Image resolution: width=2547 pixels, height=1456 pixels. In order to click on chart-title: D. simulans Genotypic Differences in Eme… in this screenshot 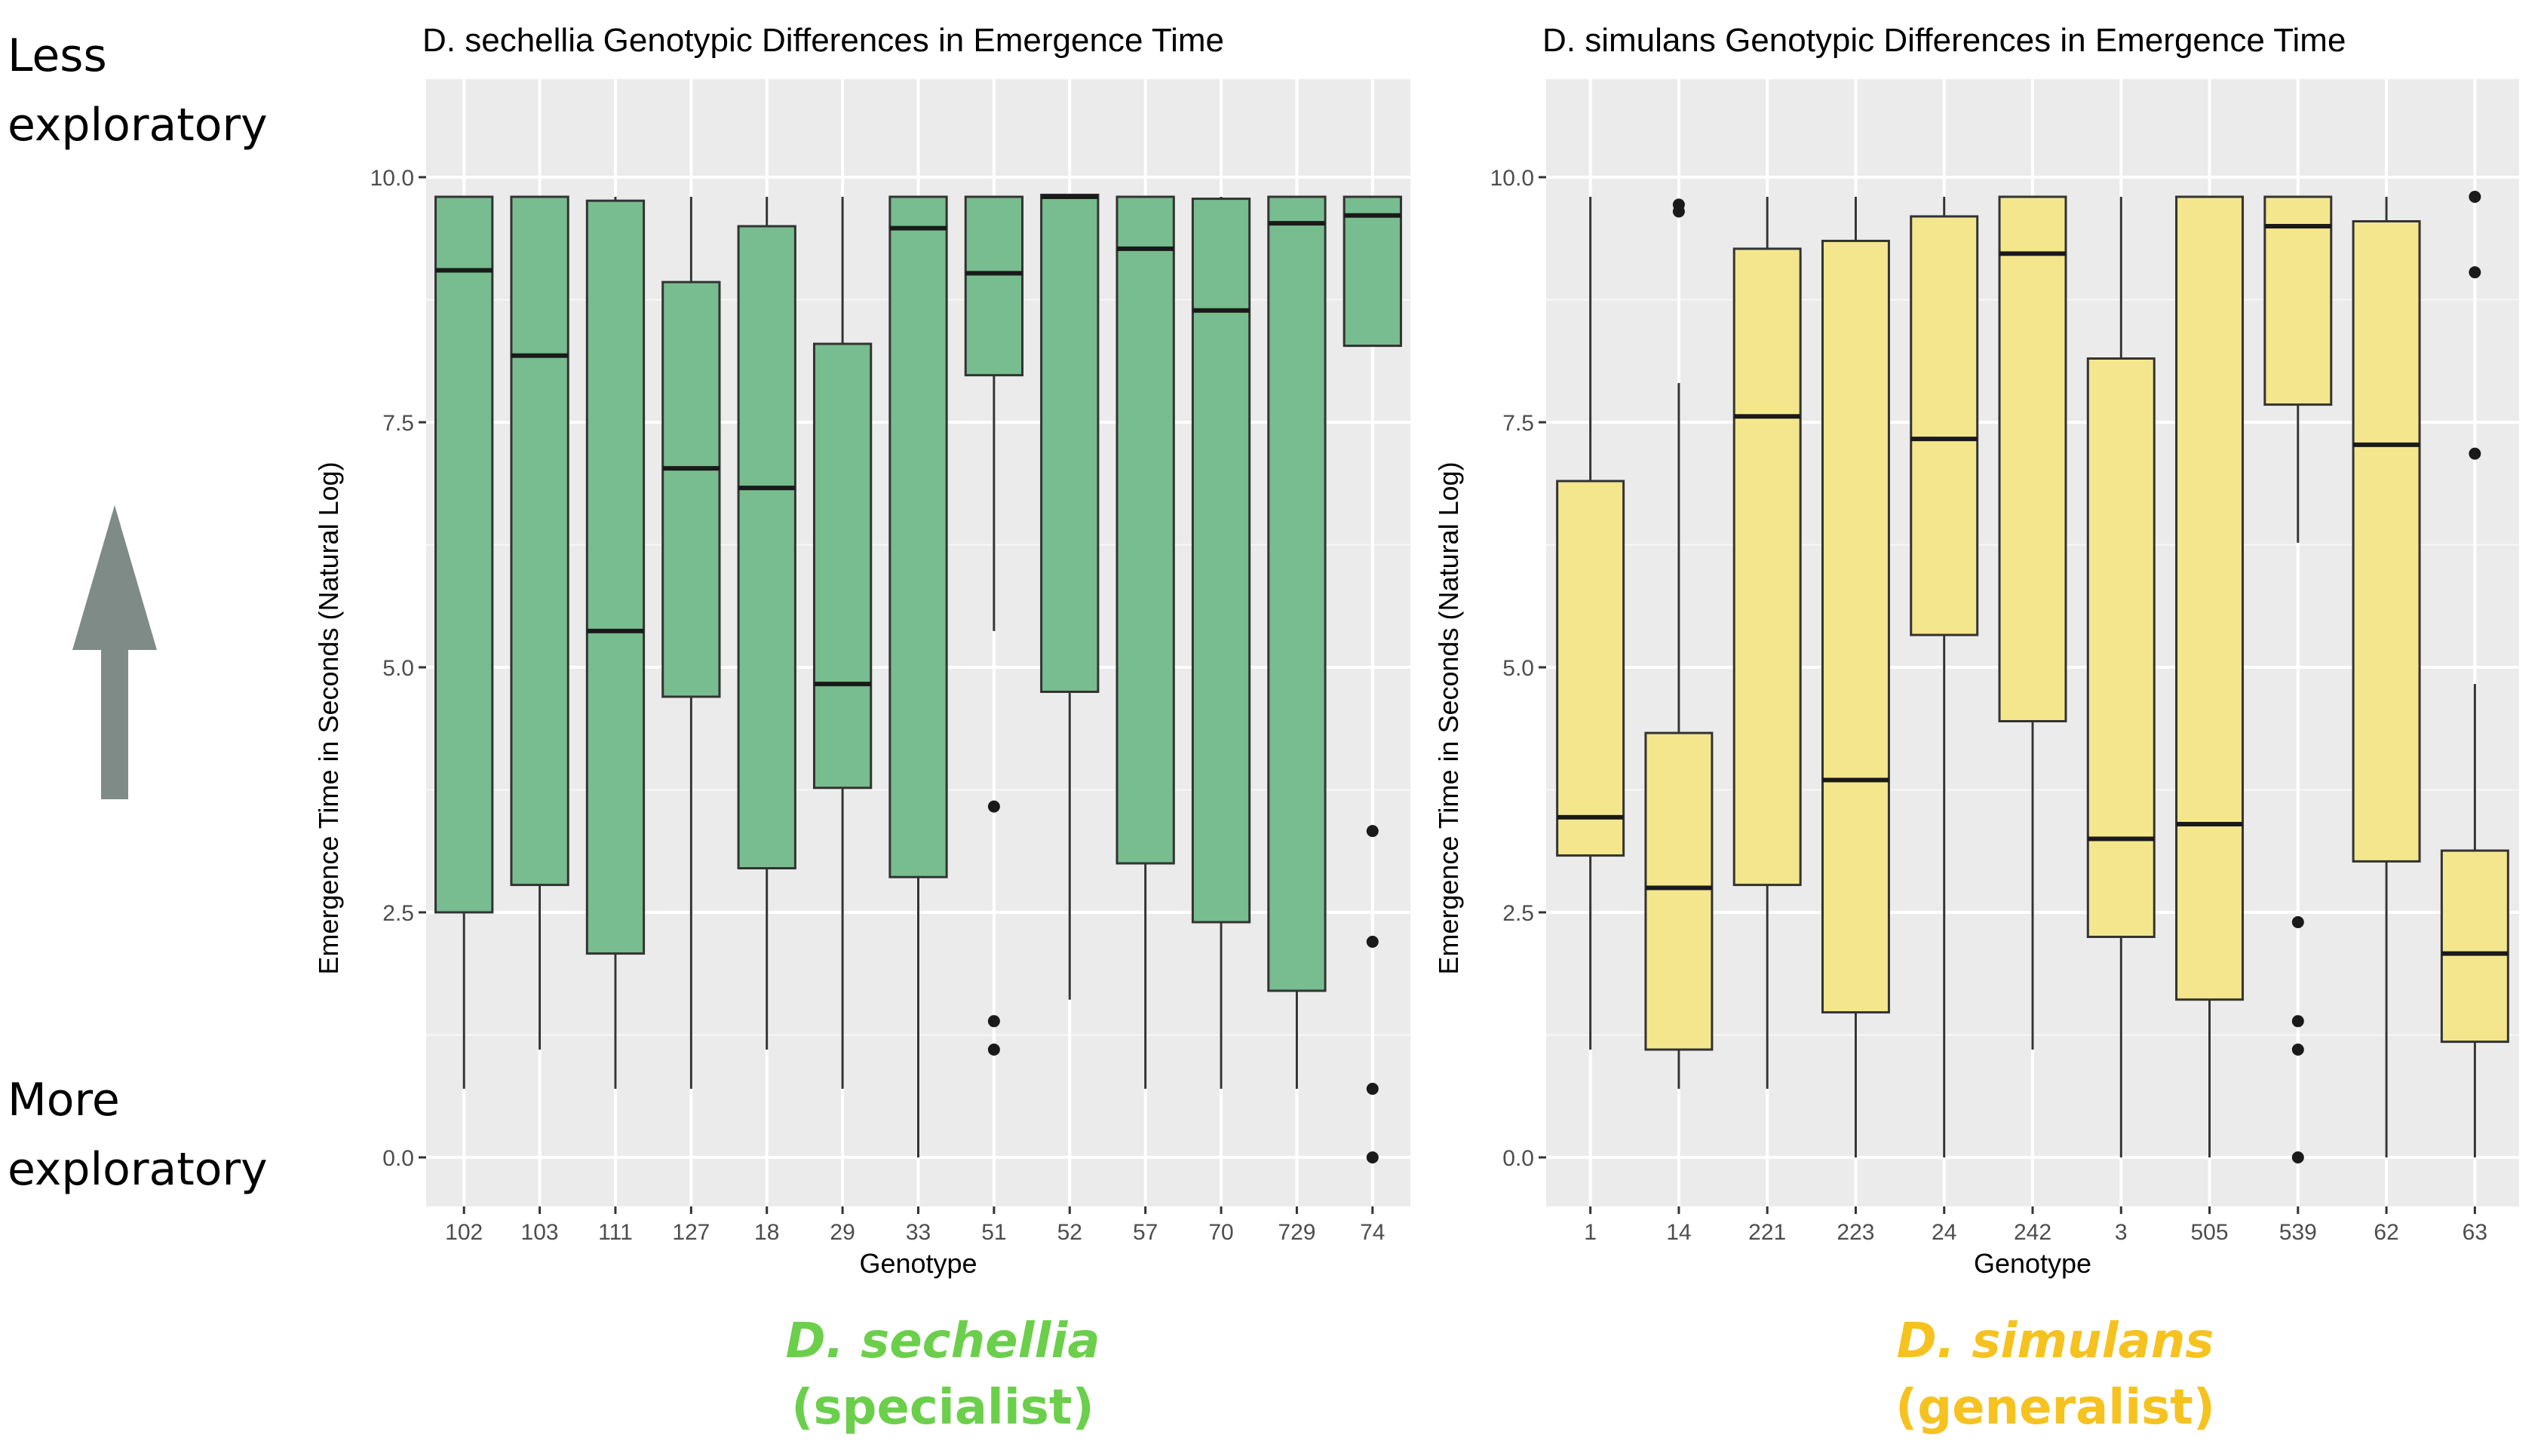, I will do `click(1944, 40)`.